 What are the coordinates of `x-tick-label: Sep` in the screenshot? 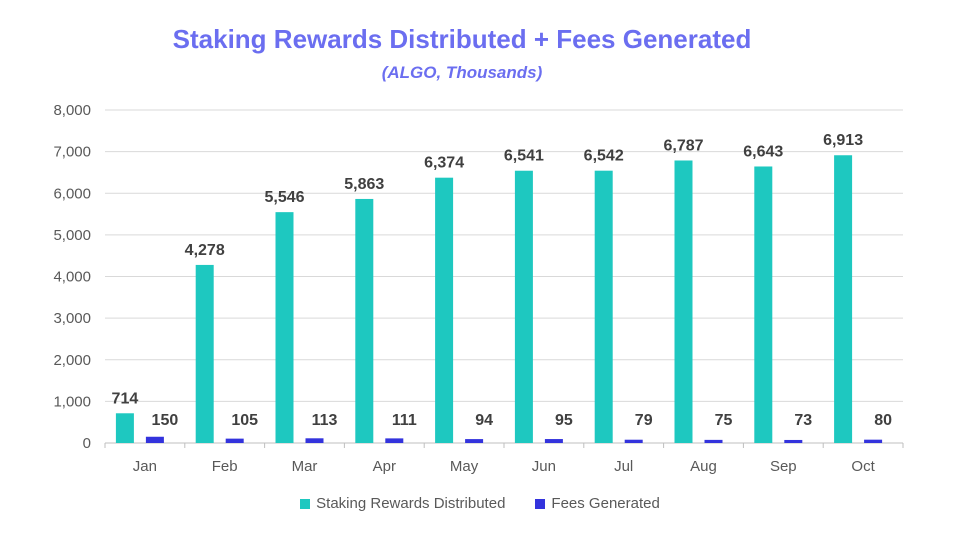 It's located at (783, 466).